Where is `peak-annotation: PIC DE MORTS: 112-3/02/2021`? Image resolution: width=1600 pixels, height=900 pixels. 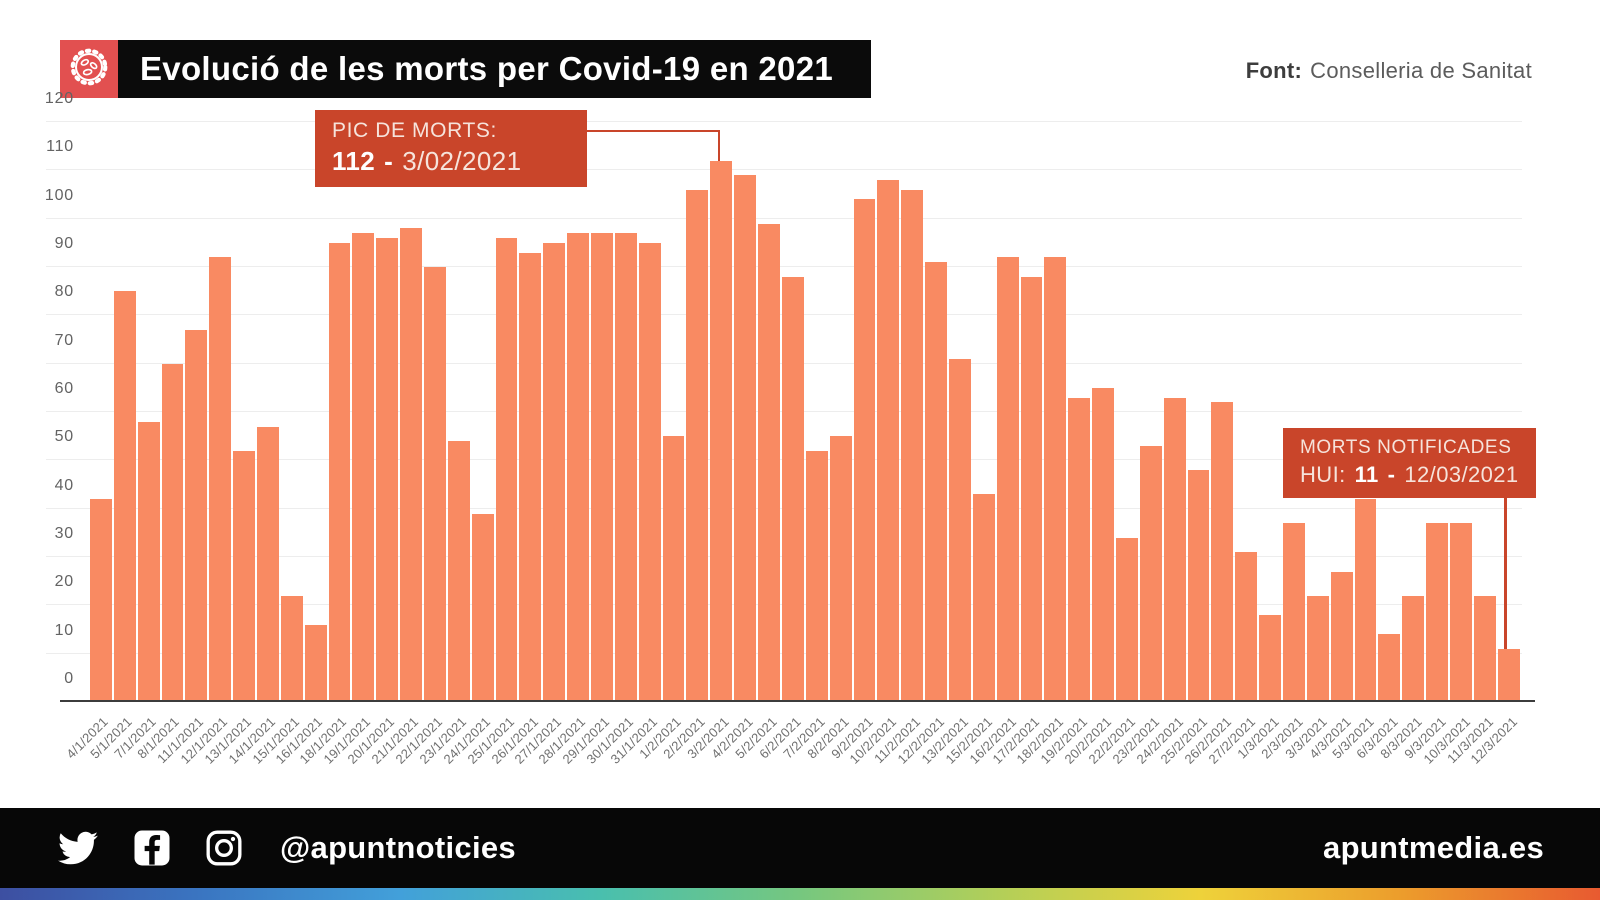 peak-annotation: PIC DE MORTS: 112-3/02/2021 is located at coordinates (451, 148).